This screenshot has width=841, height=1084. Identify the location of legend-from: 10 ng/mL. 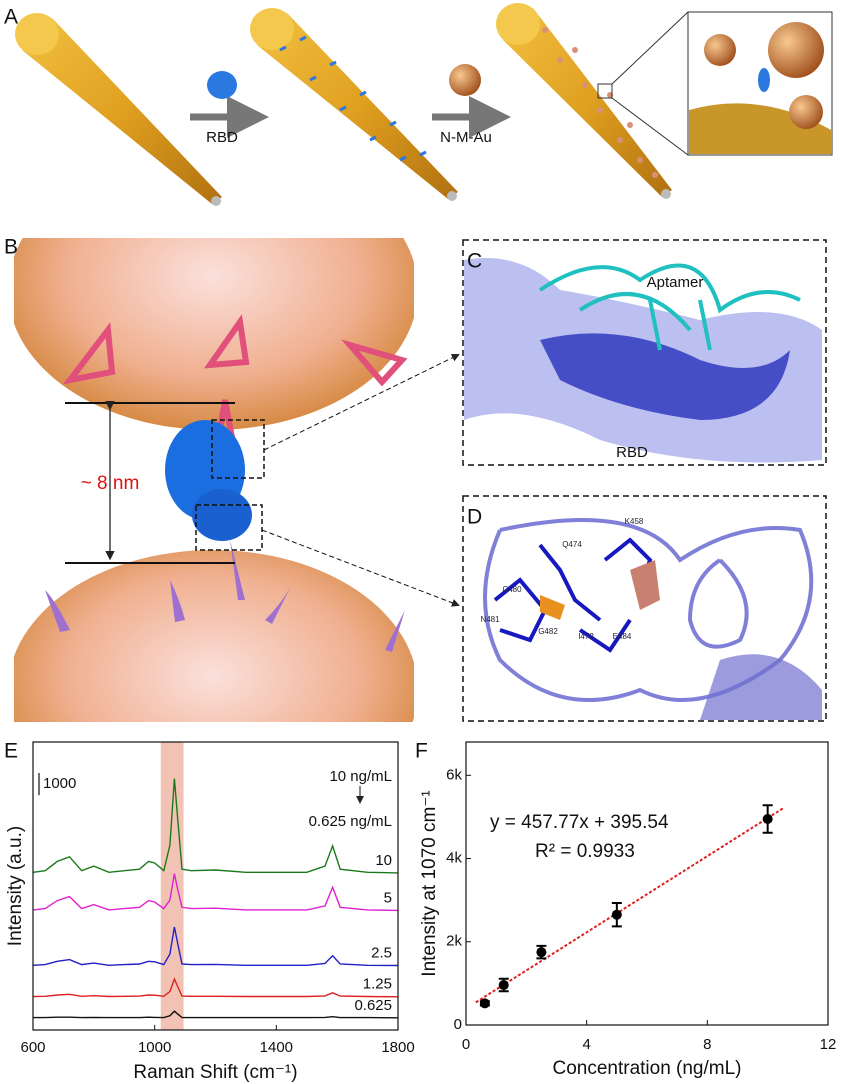
(360, 776).